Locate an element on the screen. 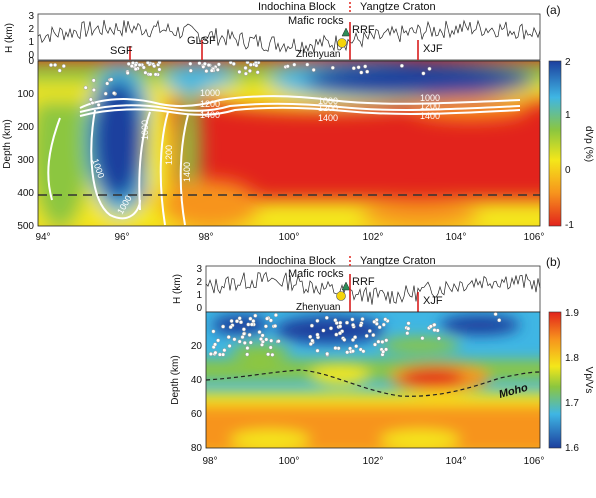 This screenshot has height=498, width=596. xtick-label: 96° is located at coordinates (121, 237).